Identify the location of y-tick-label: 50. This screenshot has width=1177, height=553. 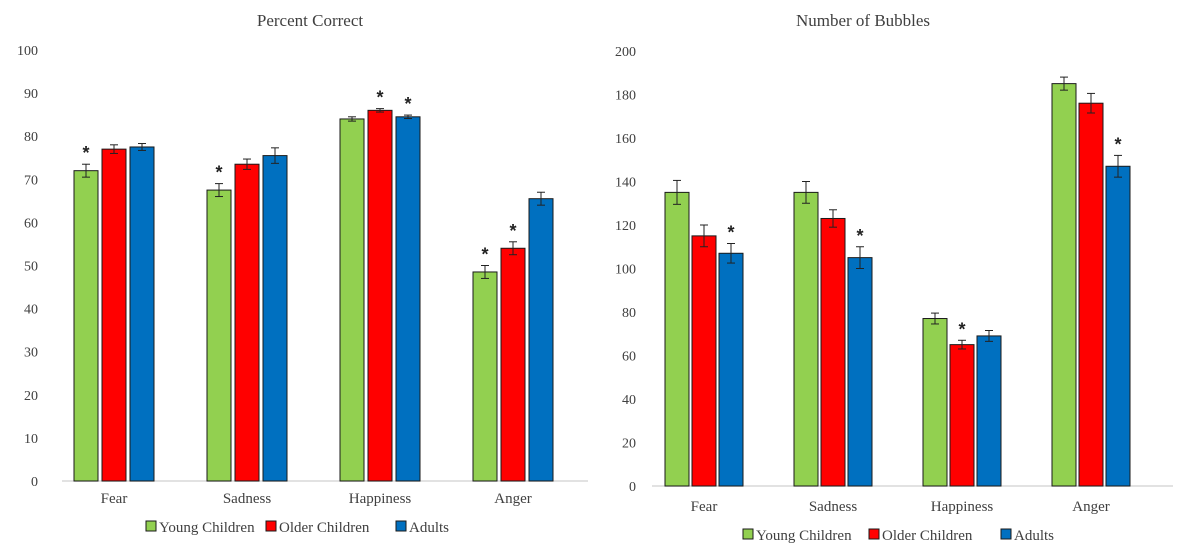
(31, 267).